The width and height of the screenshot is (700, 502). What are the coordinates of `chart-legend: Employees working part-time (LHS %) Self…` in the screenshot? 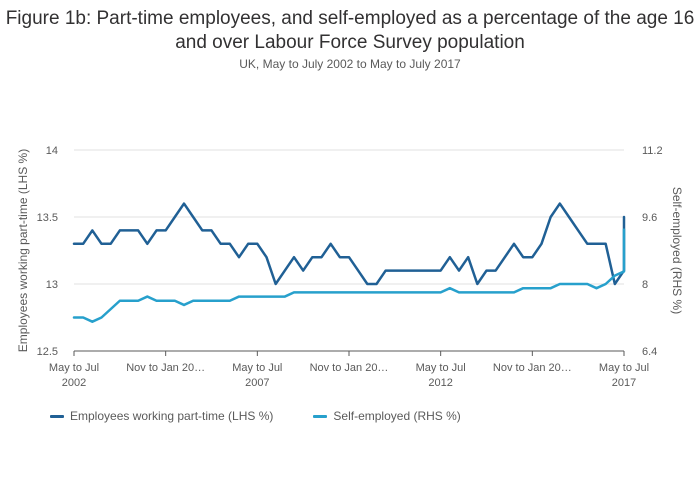 It's located at (255, 416).